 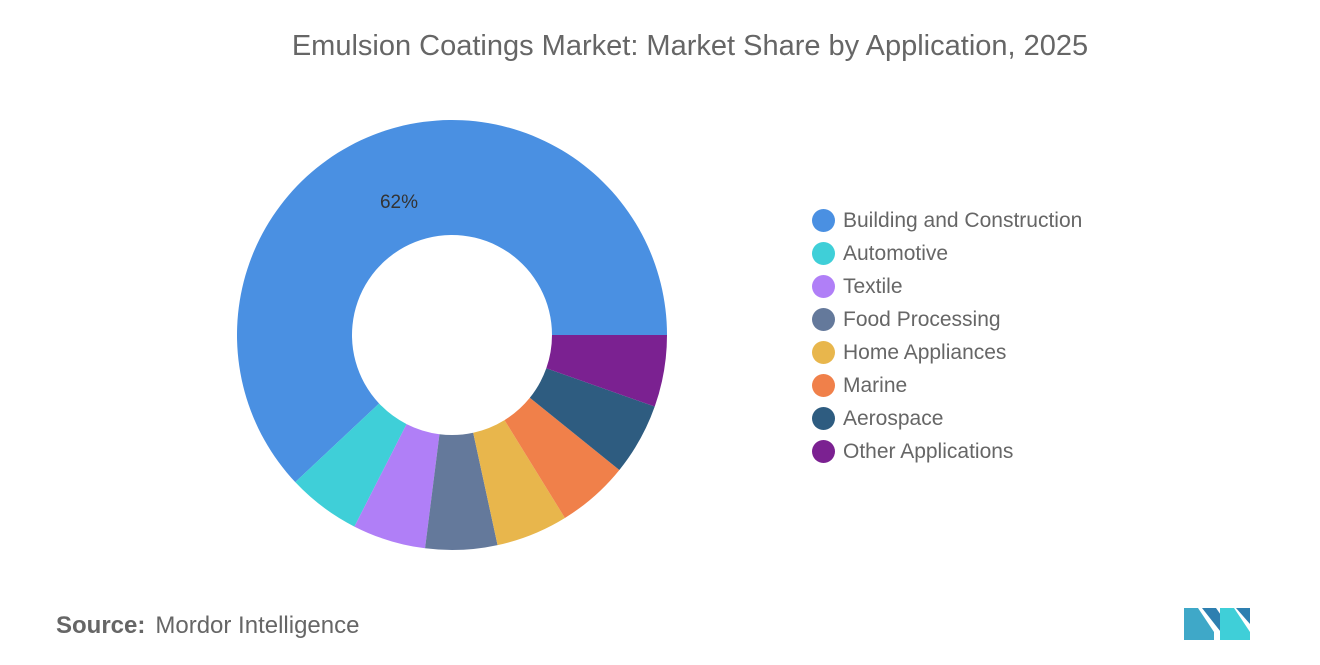 I want to click on slice-food-processing, so click(x=461, y=491).